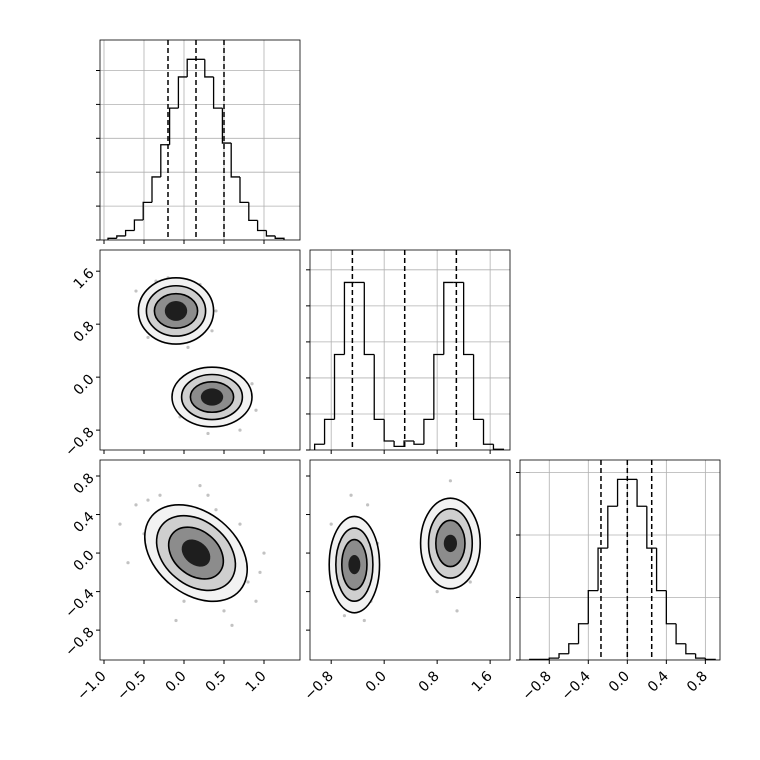 The height and width of the screenshot is (760, 760). What do you see at coordinates (84, 278) in the screenshot?
I see `y-tick-label: 1.6` at bounding box center [84, 278].